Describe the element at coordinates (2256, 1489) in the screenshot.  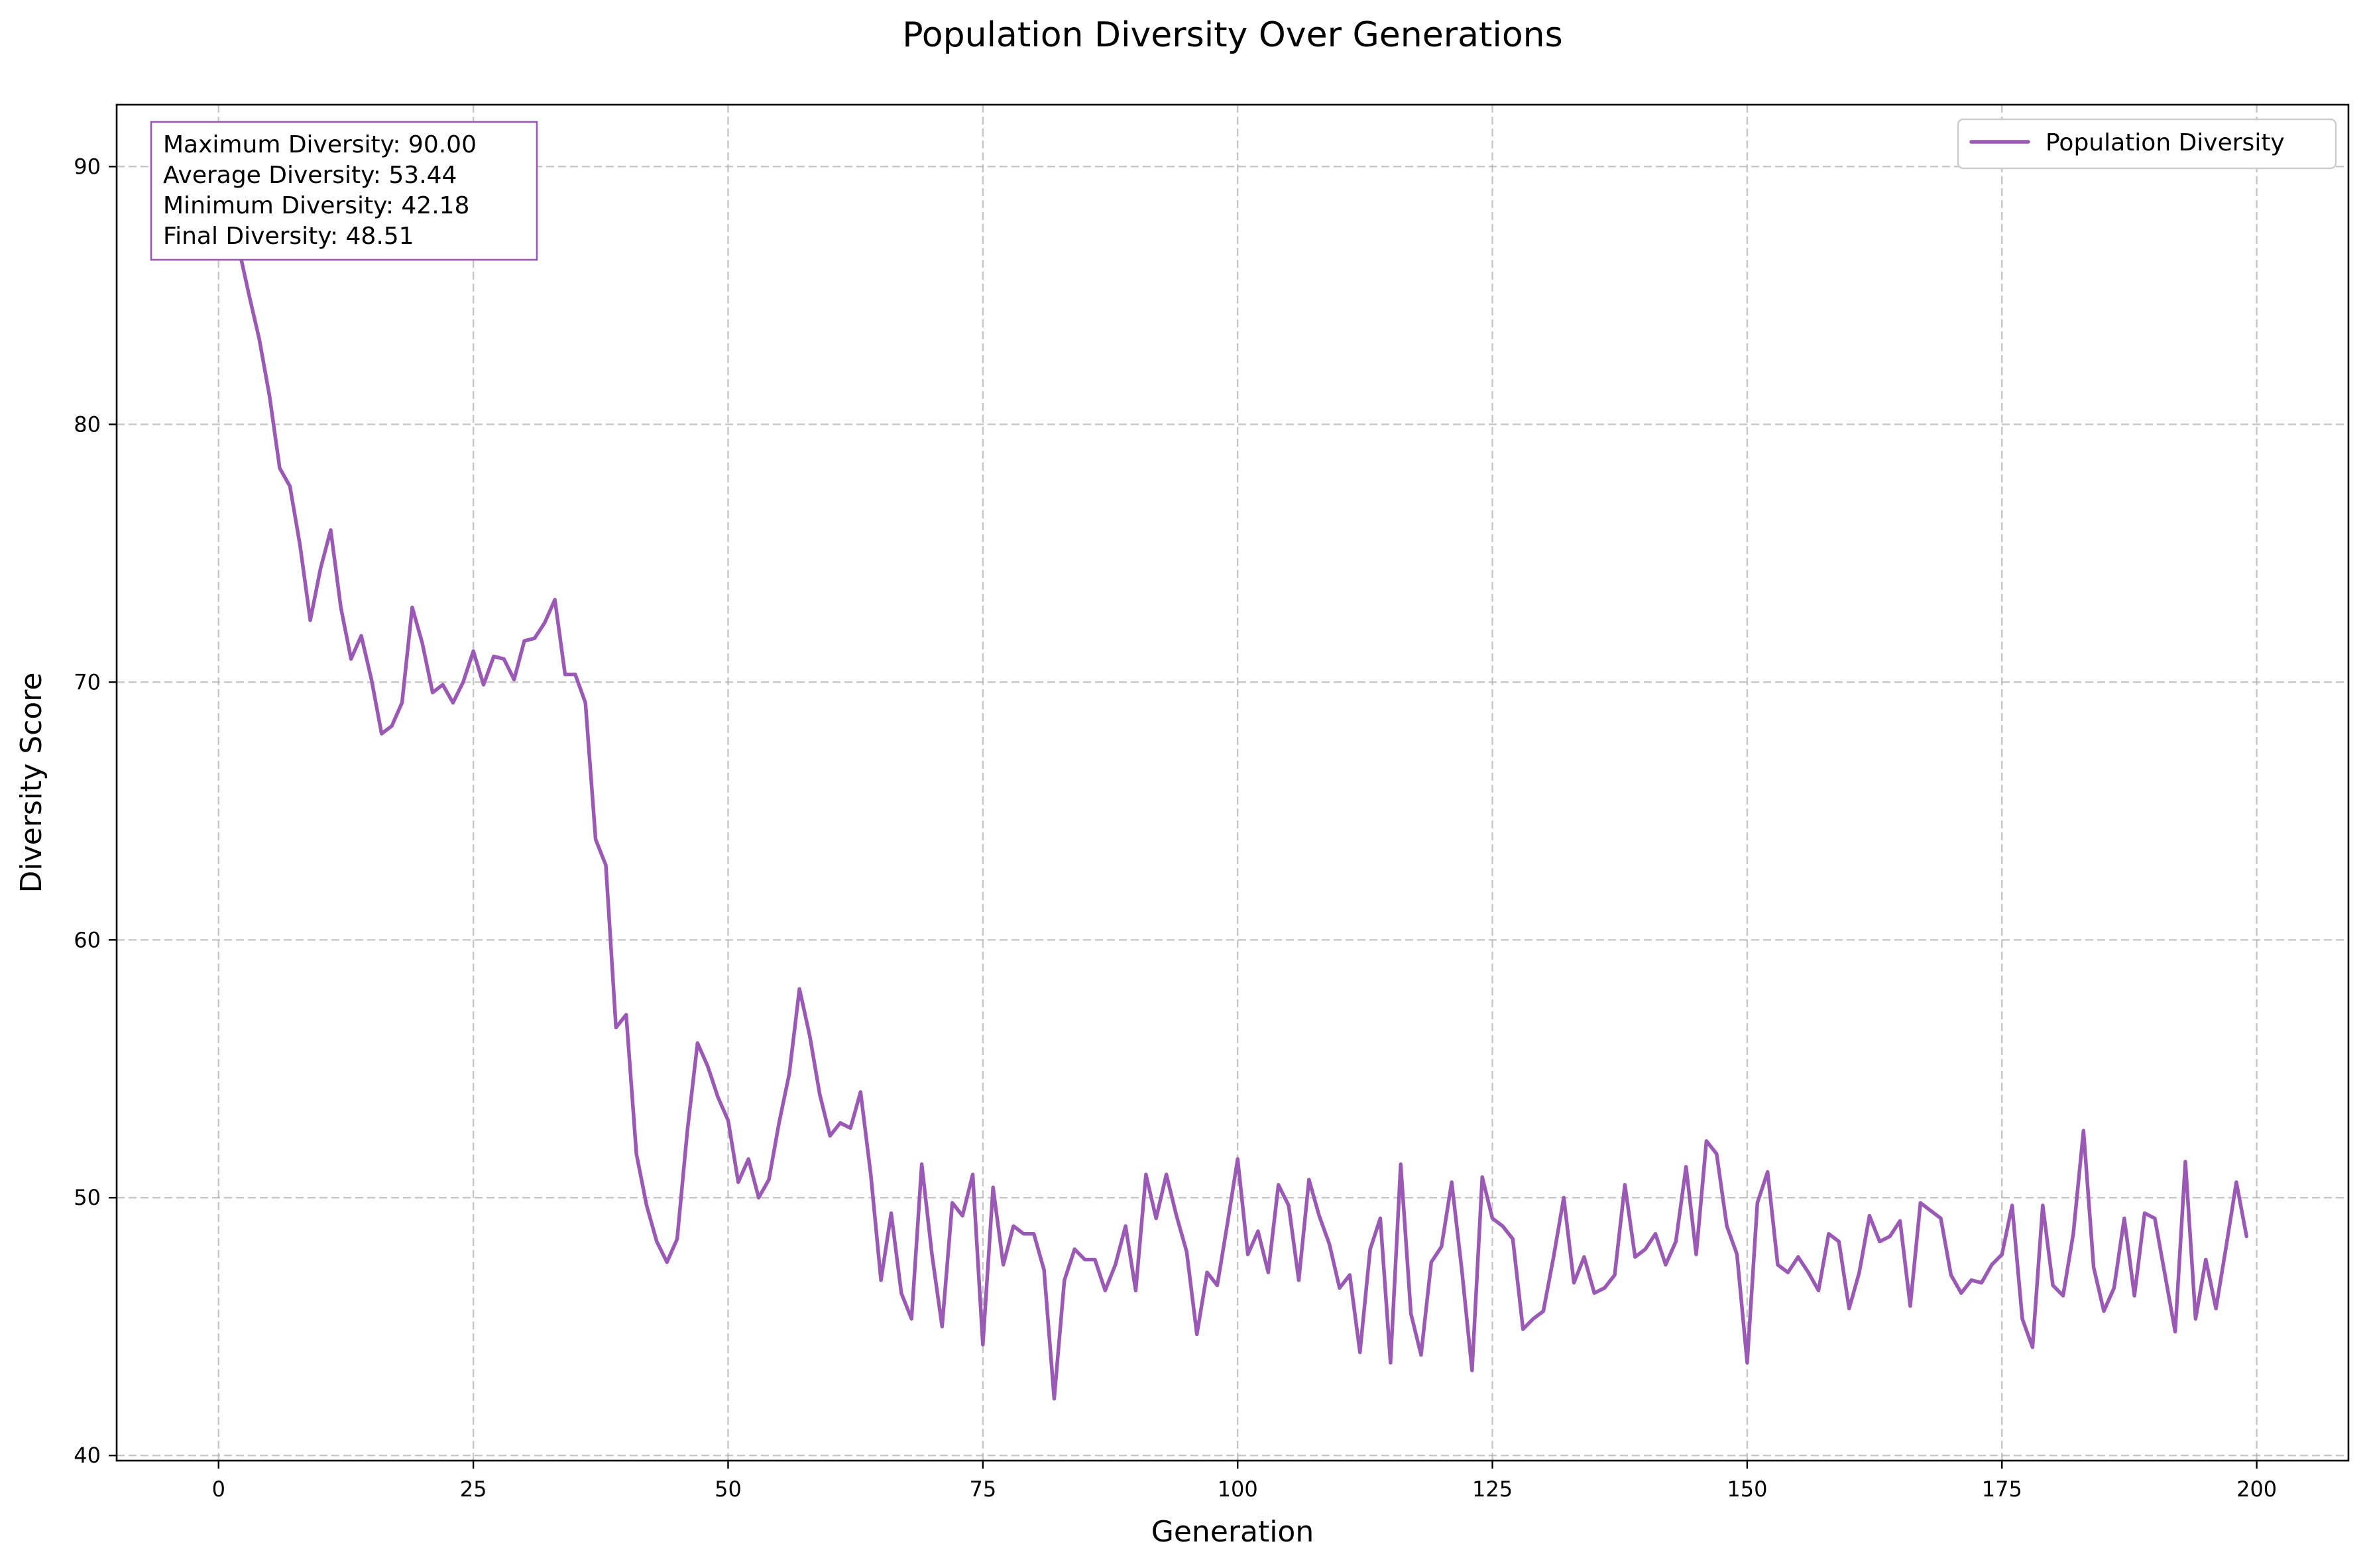
I see `x-tick-label: 200` at that location.